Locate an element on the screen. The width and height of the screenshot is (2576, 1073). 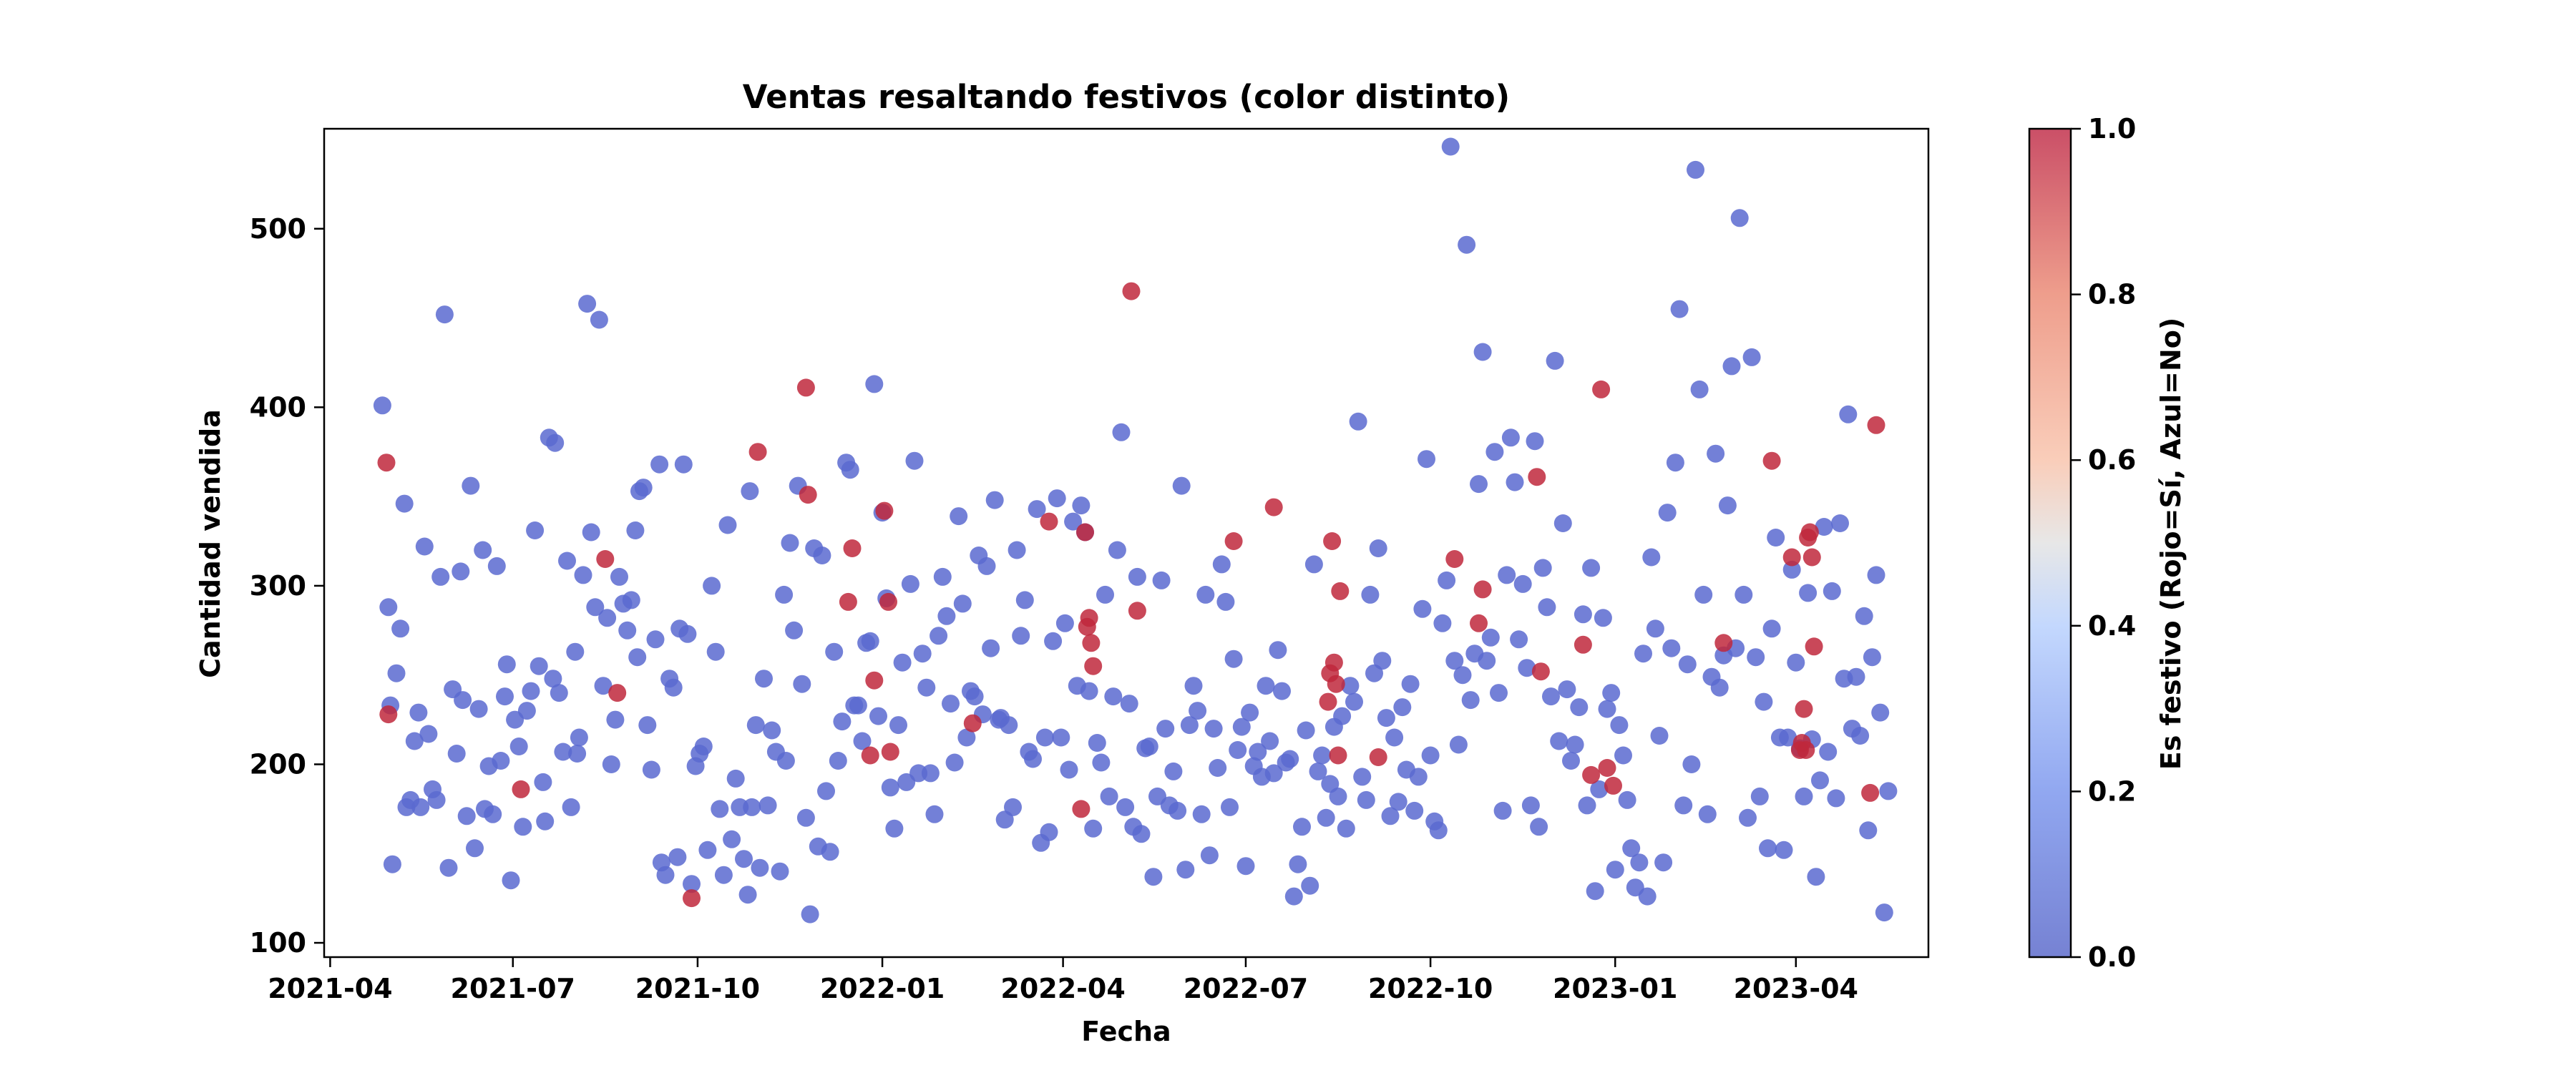
colorbar-gradient is located at coordinates (2050, 543).